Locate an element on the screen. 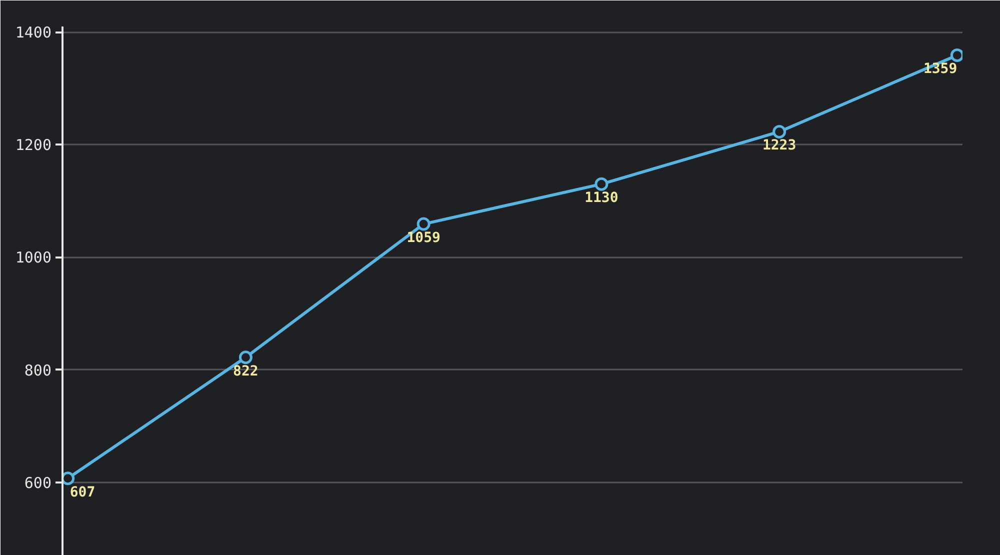 The width and height of the screenshot is (1000, 555). y-tick-label: 1000 is located at coordinates (33, 257).